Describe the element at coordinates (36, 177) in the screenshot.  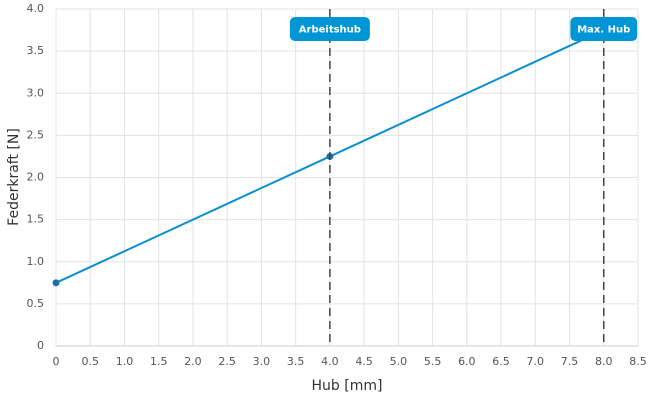
I see `y-tick-label: 2.0` at that location.